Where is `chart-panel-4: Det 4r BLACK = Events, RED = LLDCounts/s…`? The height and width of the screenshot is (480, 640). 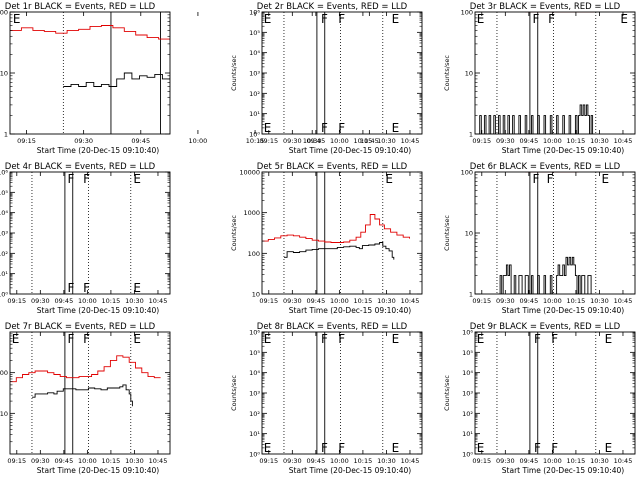 chart-panel-4: Det 4r BLACK = Events, RED = LLDCounts/s… is located at coordinates (85, 238).